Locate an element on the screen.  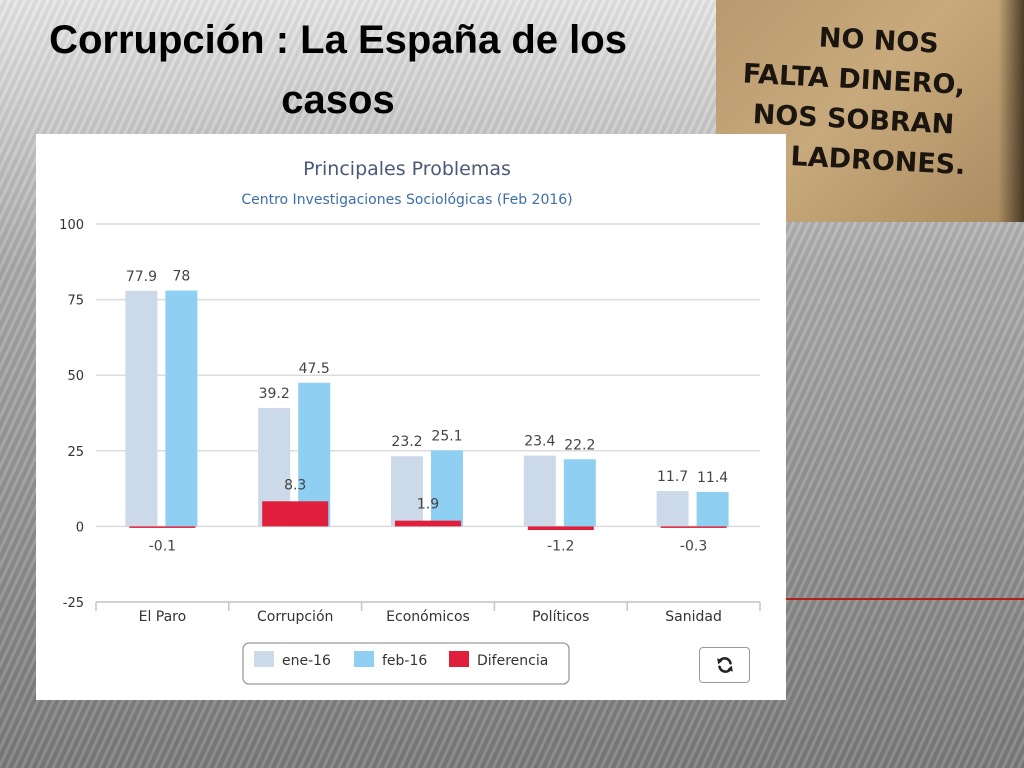
data-label-feb-16: 22.2 is located at coordinates (579, 445).